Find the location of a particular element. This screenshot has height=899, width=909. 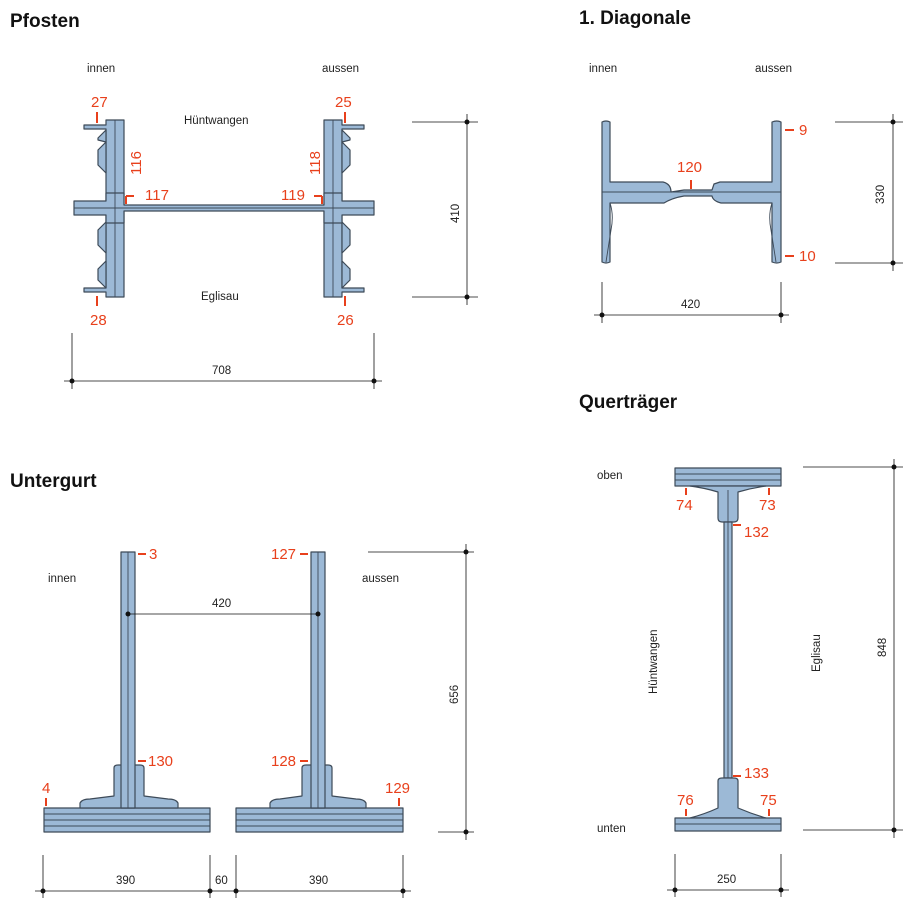

quertraeger-left-label: Hüntwangen is located at coordinates (654, 661).